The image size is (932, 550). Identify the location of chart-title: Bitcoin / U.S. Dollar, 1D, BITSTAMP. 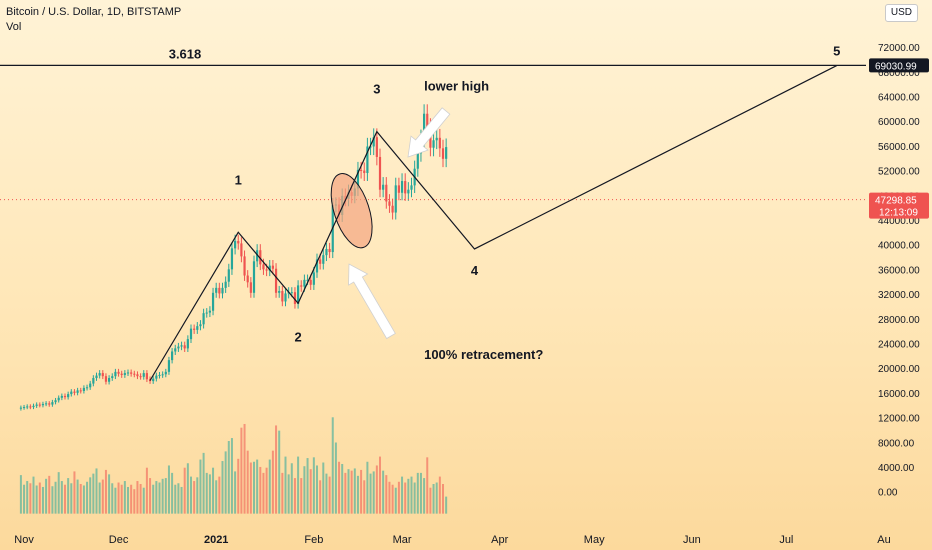
(94, 12).